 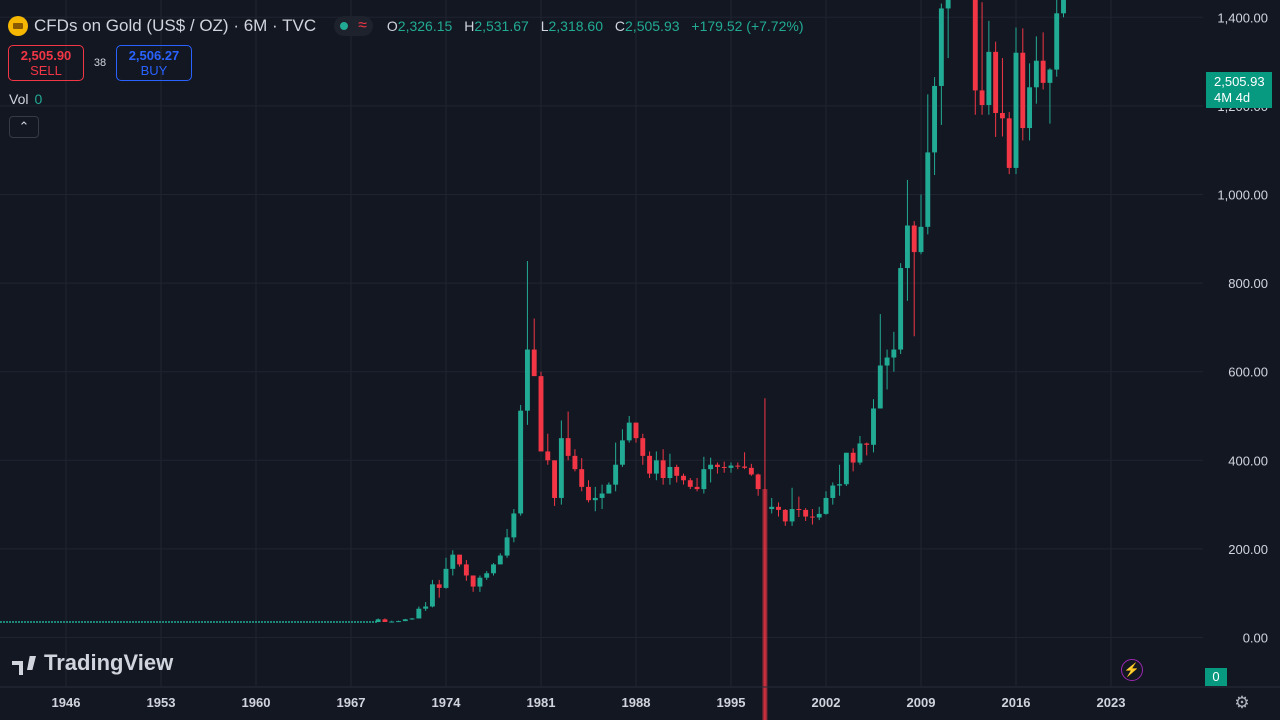 I want to click on time-tick-label: 1967, so click(x=351, y=702).